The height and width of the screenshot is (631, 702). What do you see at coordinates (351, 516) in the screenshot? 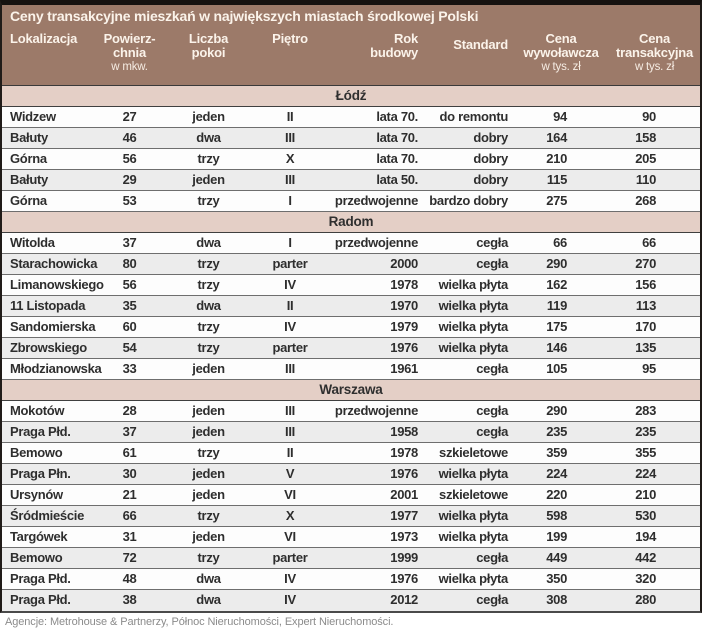
I see `table-row: Śródmieście 66 trzy X 1977 wielka płyta 598 530` at bounding box center [351, 516].